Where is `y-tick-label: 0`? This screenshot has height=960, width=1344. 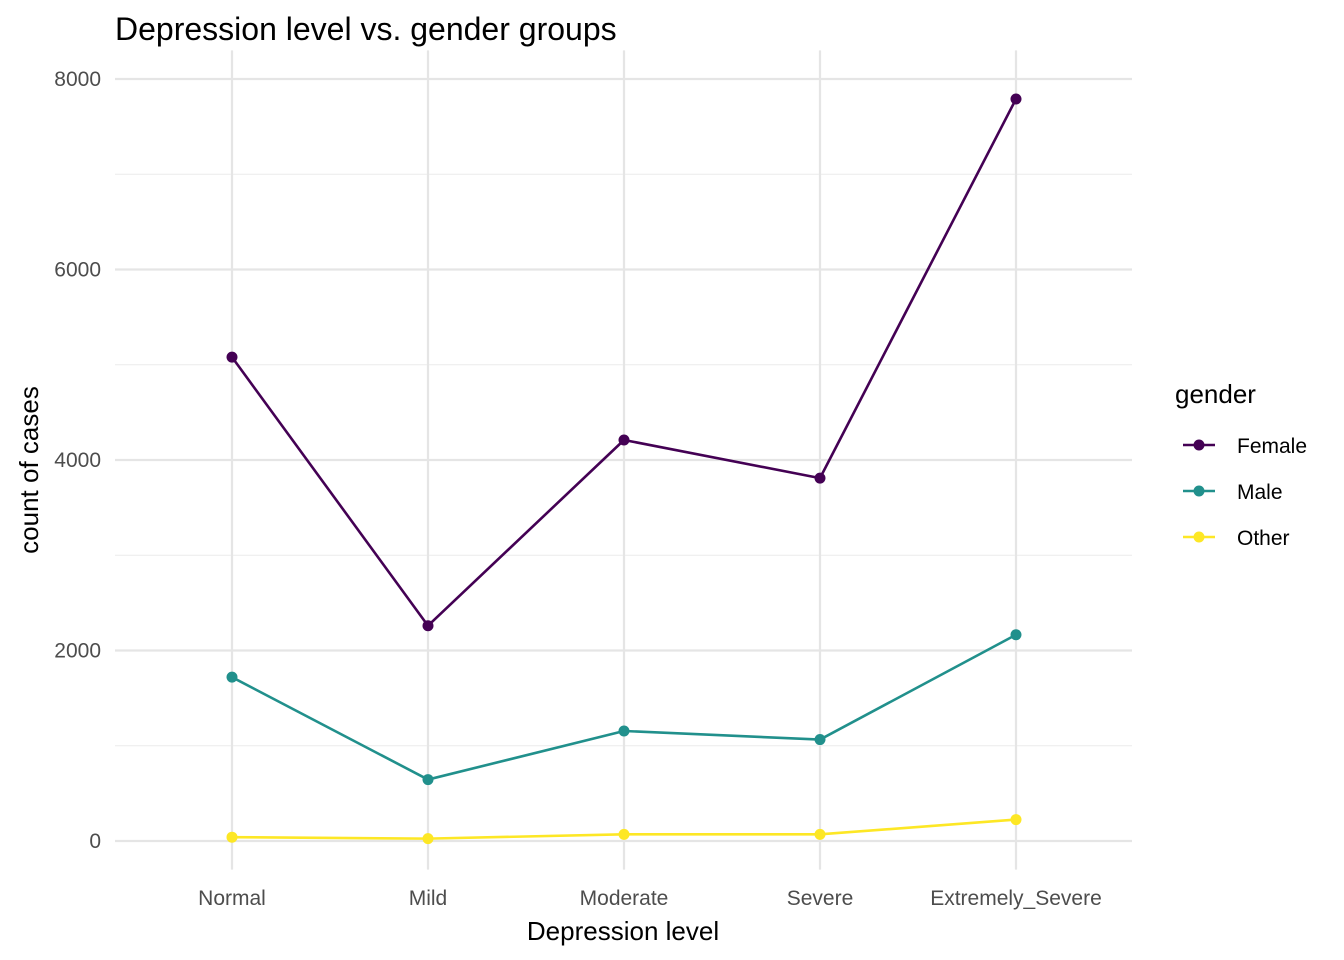 y-tick-label: 0 is located at coordinates (95, 841).